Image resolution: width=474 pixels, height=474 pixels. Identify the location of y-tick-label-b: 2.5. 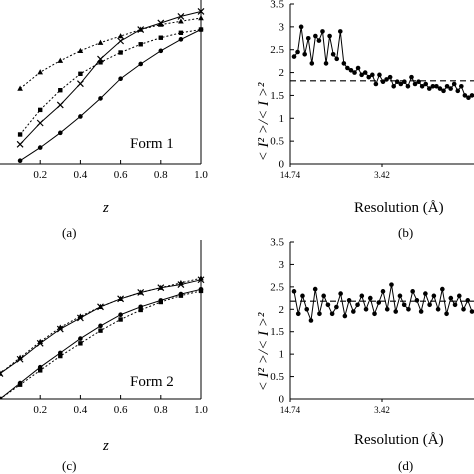
(277, 50).